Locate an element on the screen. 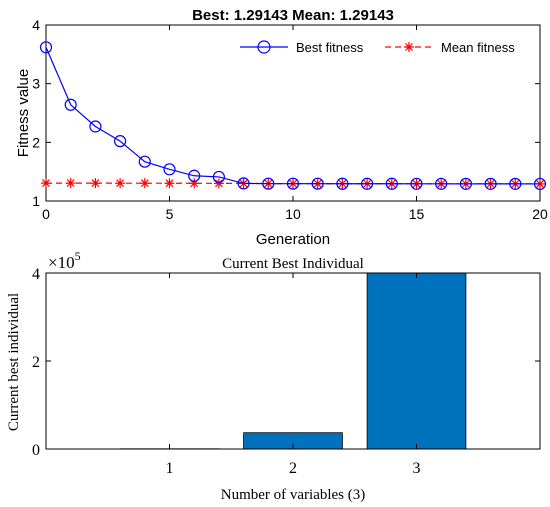 The image size is (550, 507). top-y-tick-label: 2 is located at coordinates (36, 142).